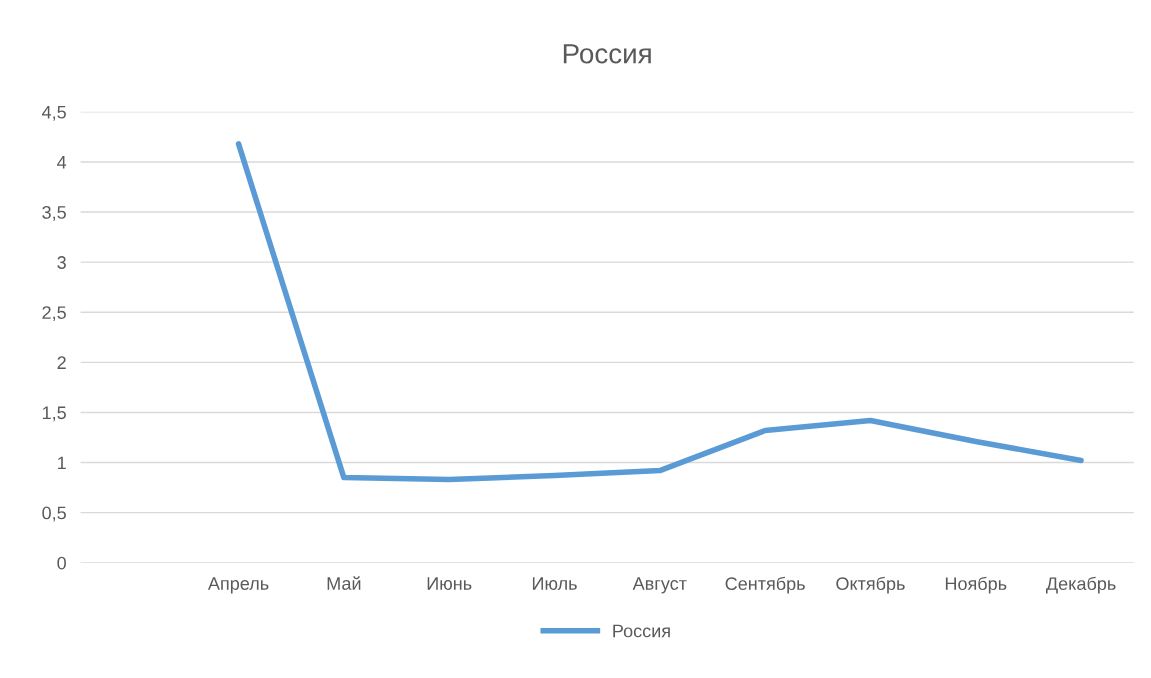 The image size is (1151, 678). Describe the element at coordinates (62, 463) in the screenshot. I see `y-tick-label: 1` at that location.